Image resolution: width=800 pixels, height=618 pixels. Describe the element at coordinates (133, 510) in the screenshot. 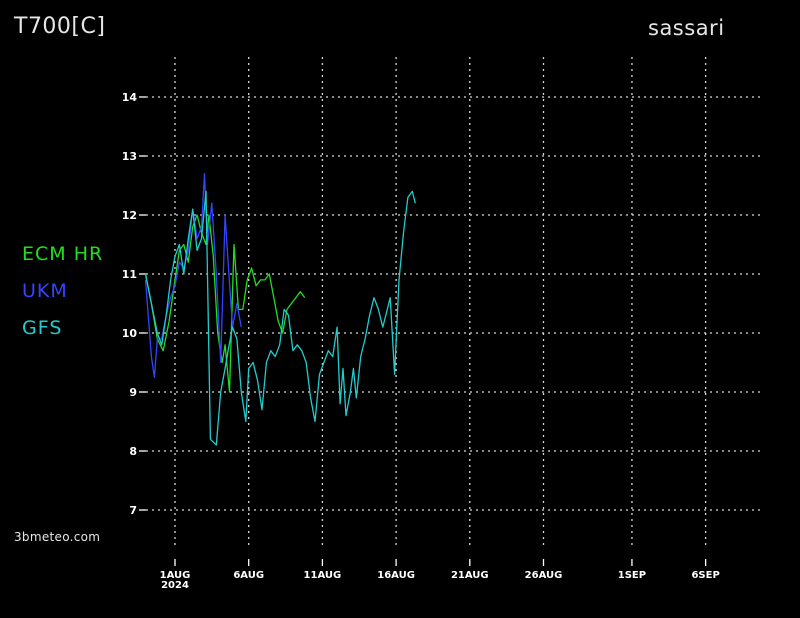

I see `y-tick-label: 7` at that location.